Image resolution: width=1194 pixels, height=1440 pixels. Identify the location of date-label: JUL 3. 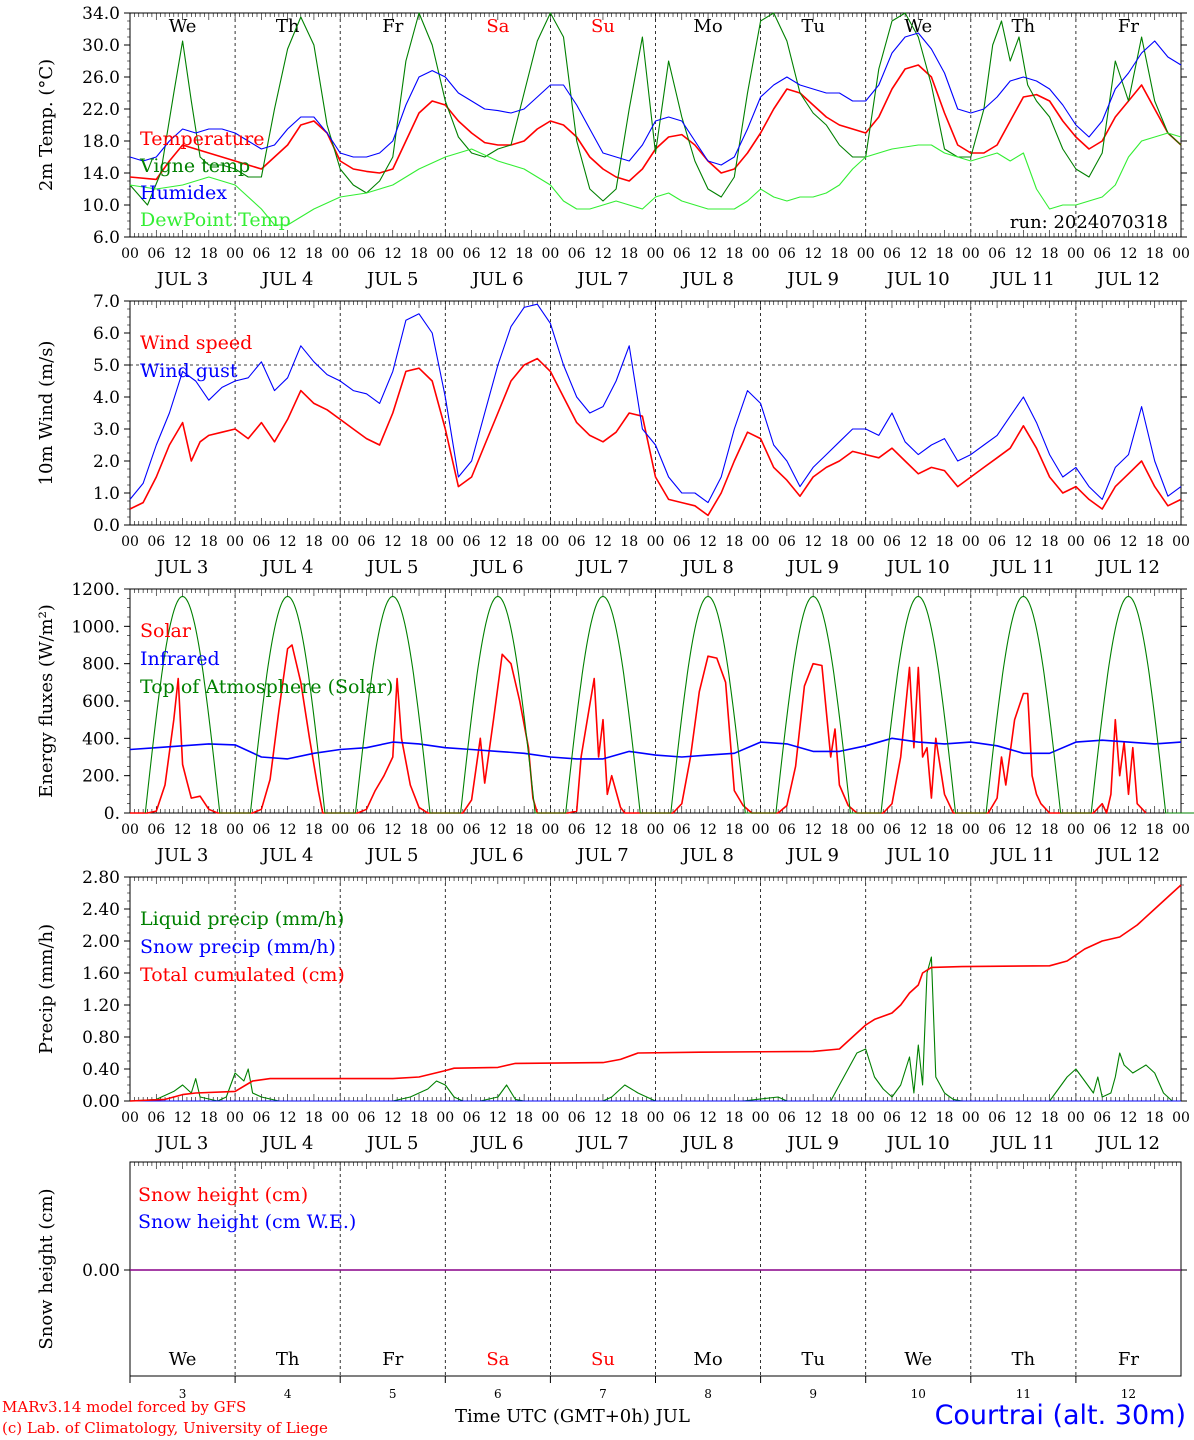
(182, 1143).